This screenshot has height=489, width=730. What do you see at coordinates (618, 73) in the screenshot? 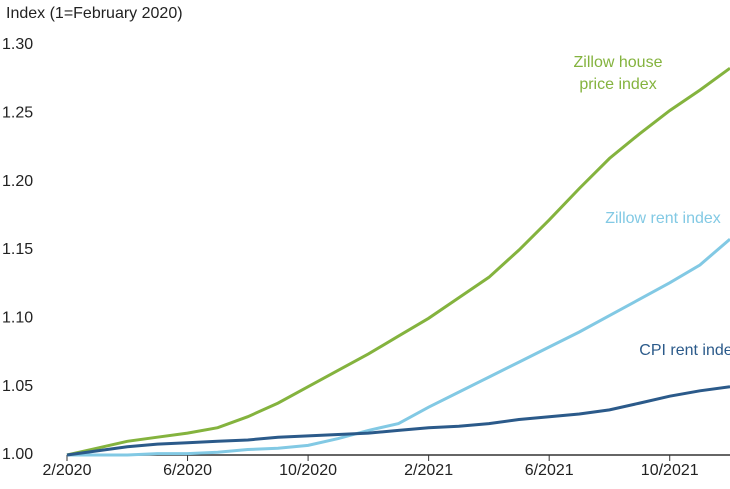
I see `series-label: Zillow house price index` at bounding box center [618, 73].